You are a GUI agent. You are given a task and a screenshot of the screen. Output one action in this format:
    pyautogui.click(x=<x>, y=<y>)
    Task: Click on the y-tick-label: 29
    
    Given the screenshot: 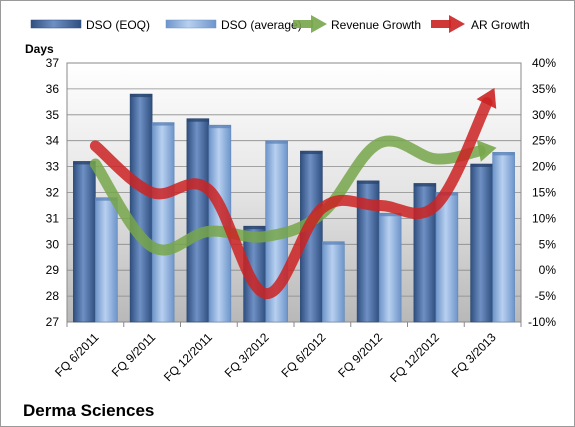 What is the action you would take?
    pyautogui.click(x=53, y=270)
    